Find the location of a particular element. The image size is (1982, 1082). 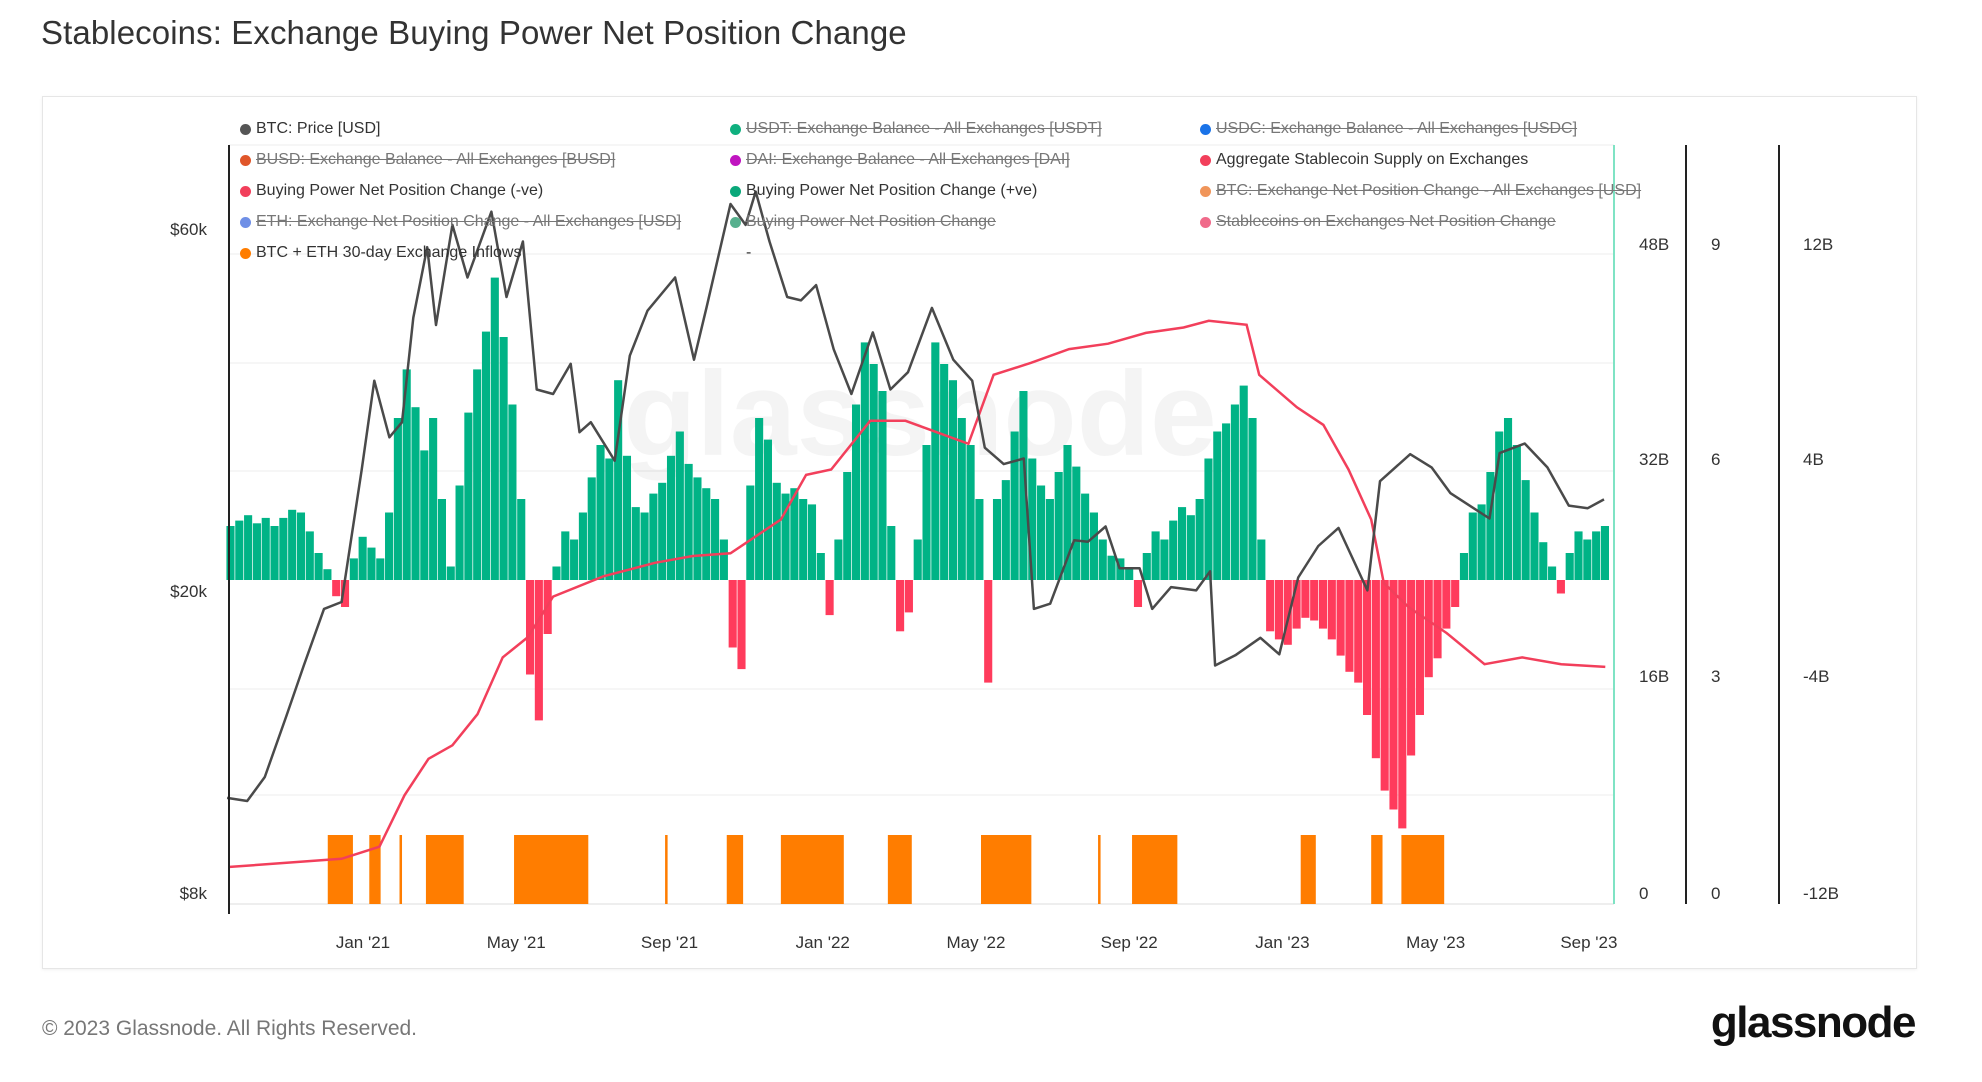

legend-label: - is located at coordinates (749, 252).